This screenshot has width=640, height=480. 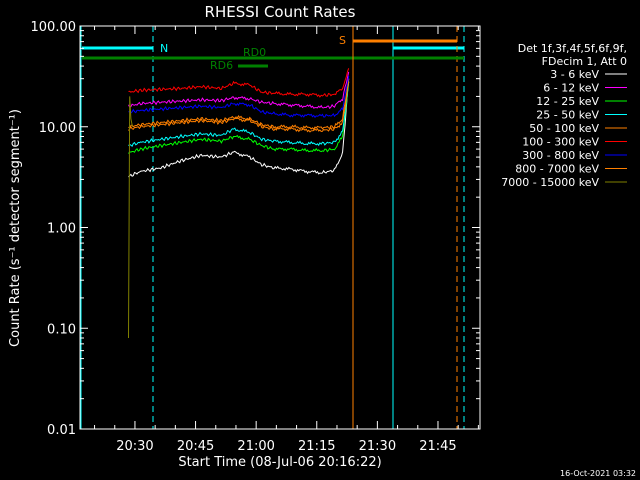 I want to click on legend-entry-label: 100 - 300 keV, so click(x=560, y=142).